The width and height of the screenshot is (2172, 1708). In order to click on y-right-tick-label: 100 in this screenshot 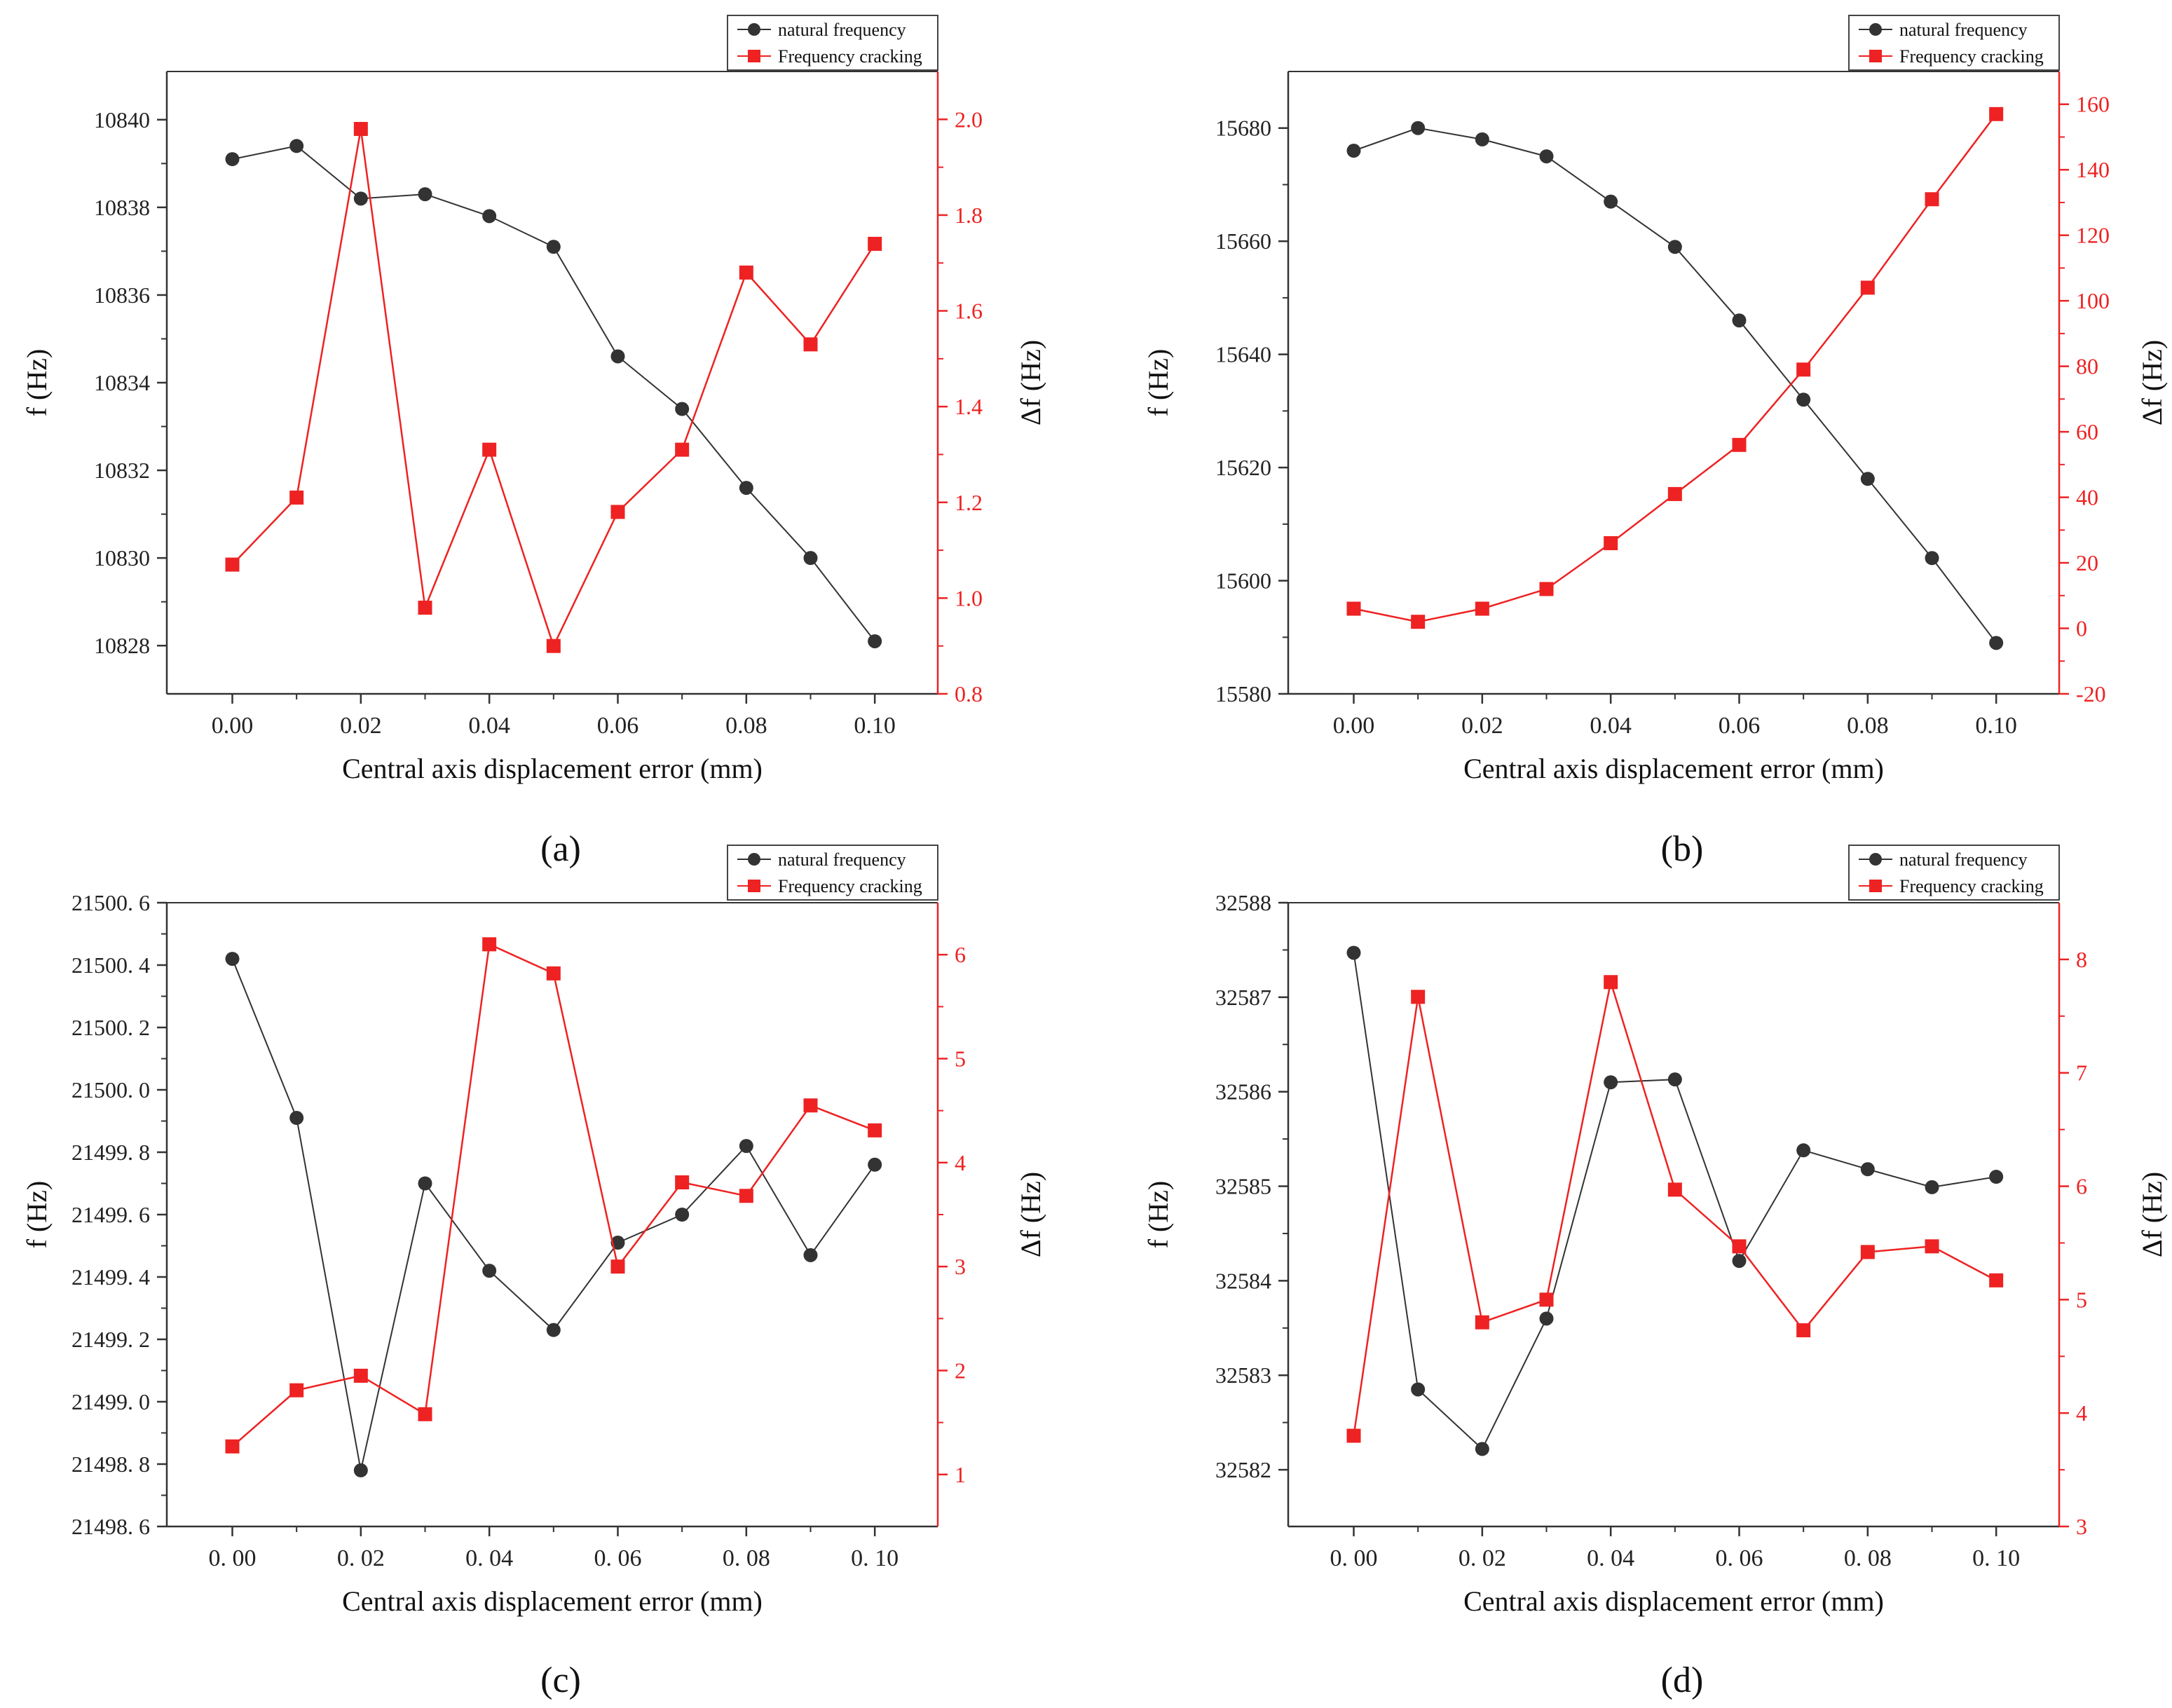, I will do `click(2093, 301)`.